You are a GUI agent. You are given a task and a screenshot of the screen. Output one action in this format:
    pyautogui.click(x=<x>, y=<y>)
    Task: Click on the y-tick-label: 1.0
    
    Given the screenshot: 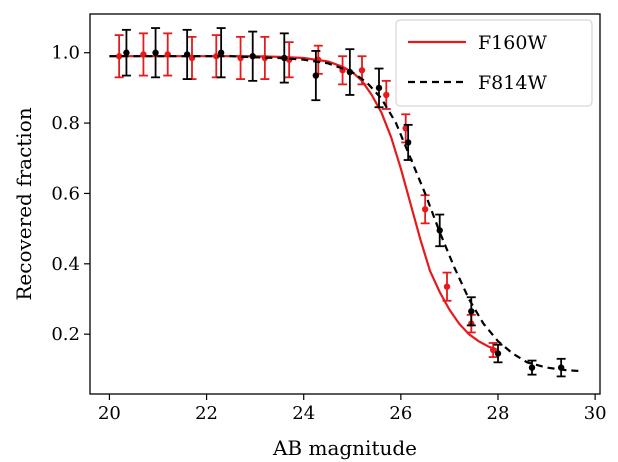 What is the action you would take?
    pyautogui.click(x=65, y=53)
    